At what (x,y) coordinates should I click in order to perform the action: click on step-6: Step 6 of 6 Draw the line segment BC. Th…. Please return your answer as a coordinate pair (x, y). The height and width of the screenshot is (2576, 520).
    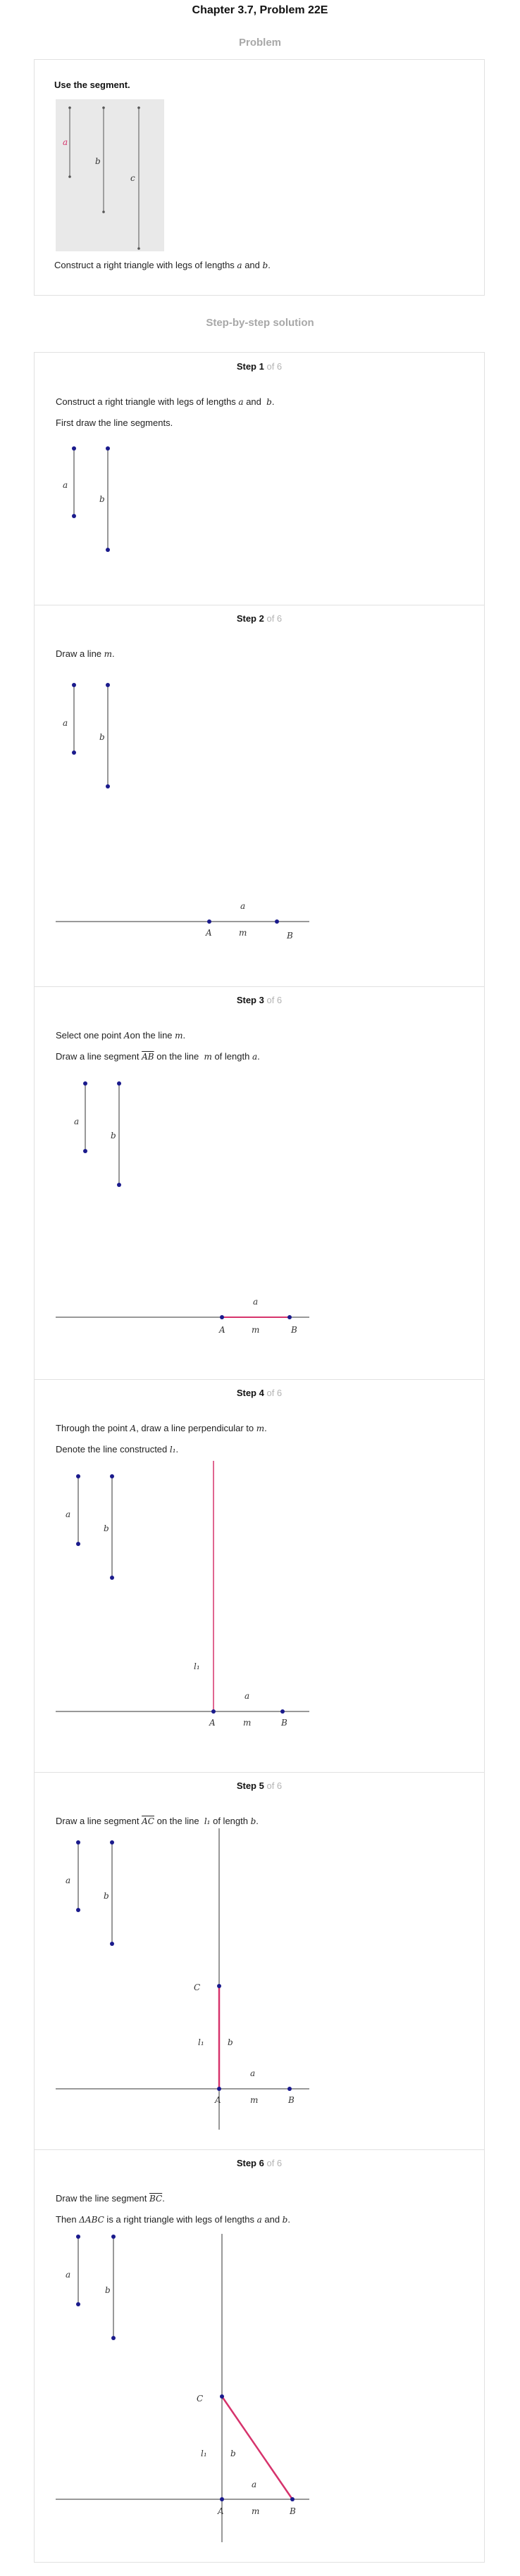
    Looking at the image, I should click on (259, 2356).